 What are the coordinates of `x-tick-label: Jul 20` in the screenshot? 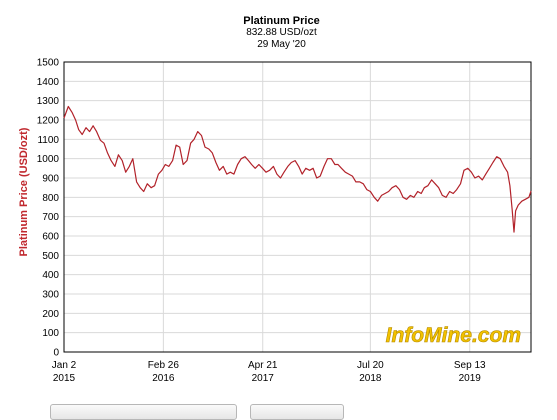 It's located at (370, 365).